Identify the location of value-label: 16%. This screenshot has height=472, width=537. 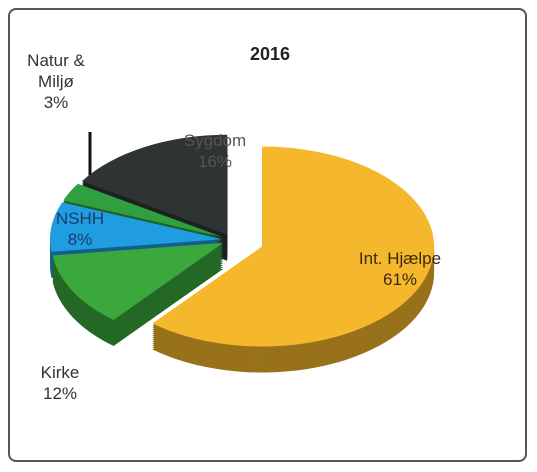
(215, 161).